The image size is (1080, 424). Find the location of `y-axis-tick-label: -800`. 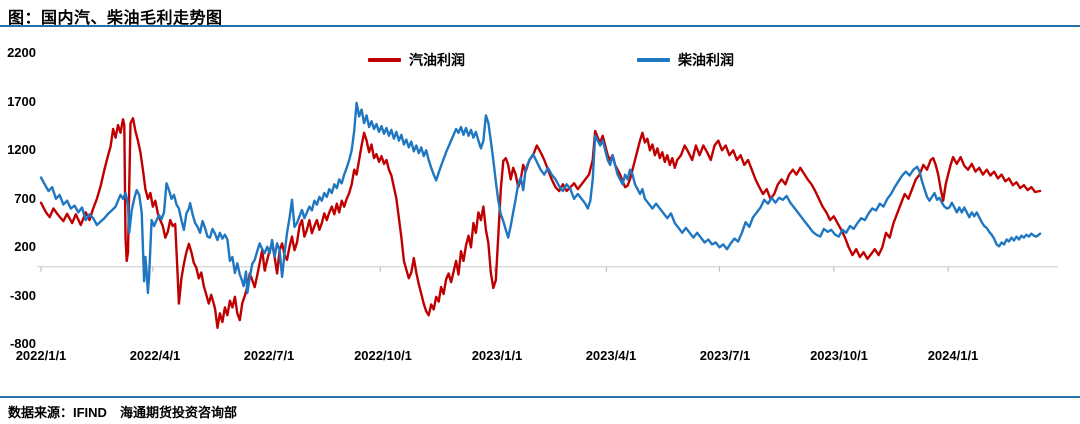

y-axis-tick-label: -800 is located at coordinates (22, 343).